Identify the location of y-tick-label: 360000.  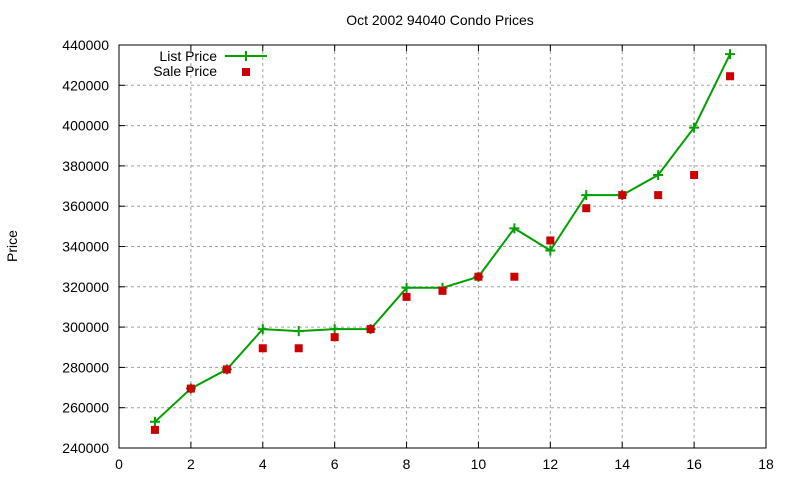
(85, 206).